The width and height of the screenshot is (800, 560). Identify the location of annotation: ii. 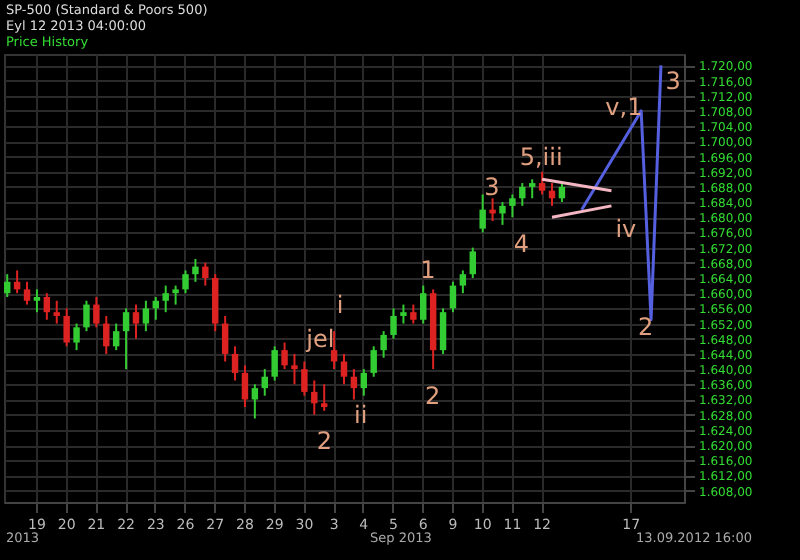
(361, 414).